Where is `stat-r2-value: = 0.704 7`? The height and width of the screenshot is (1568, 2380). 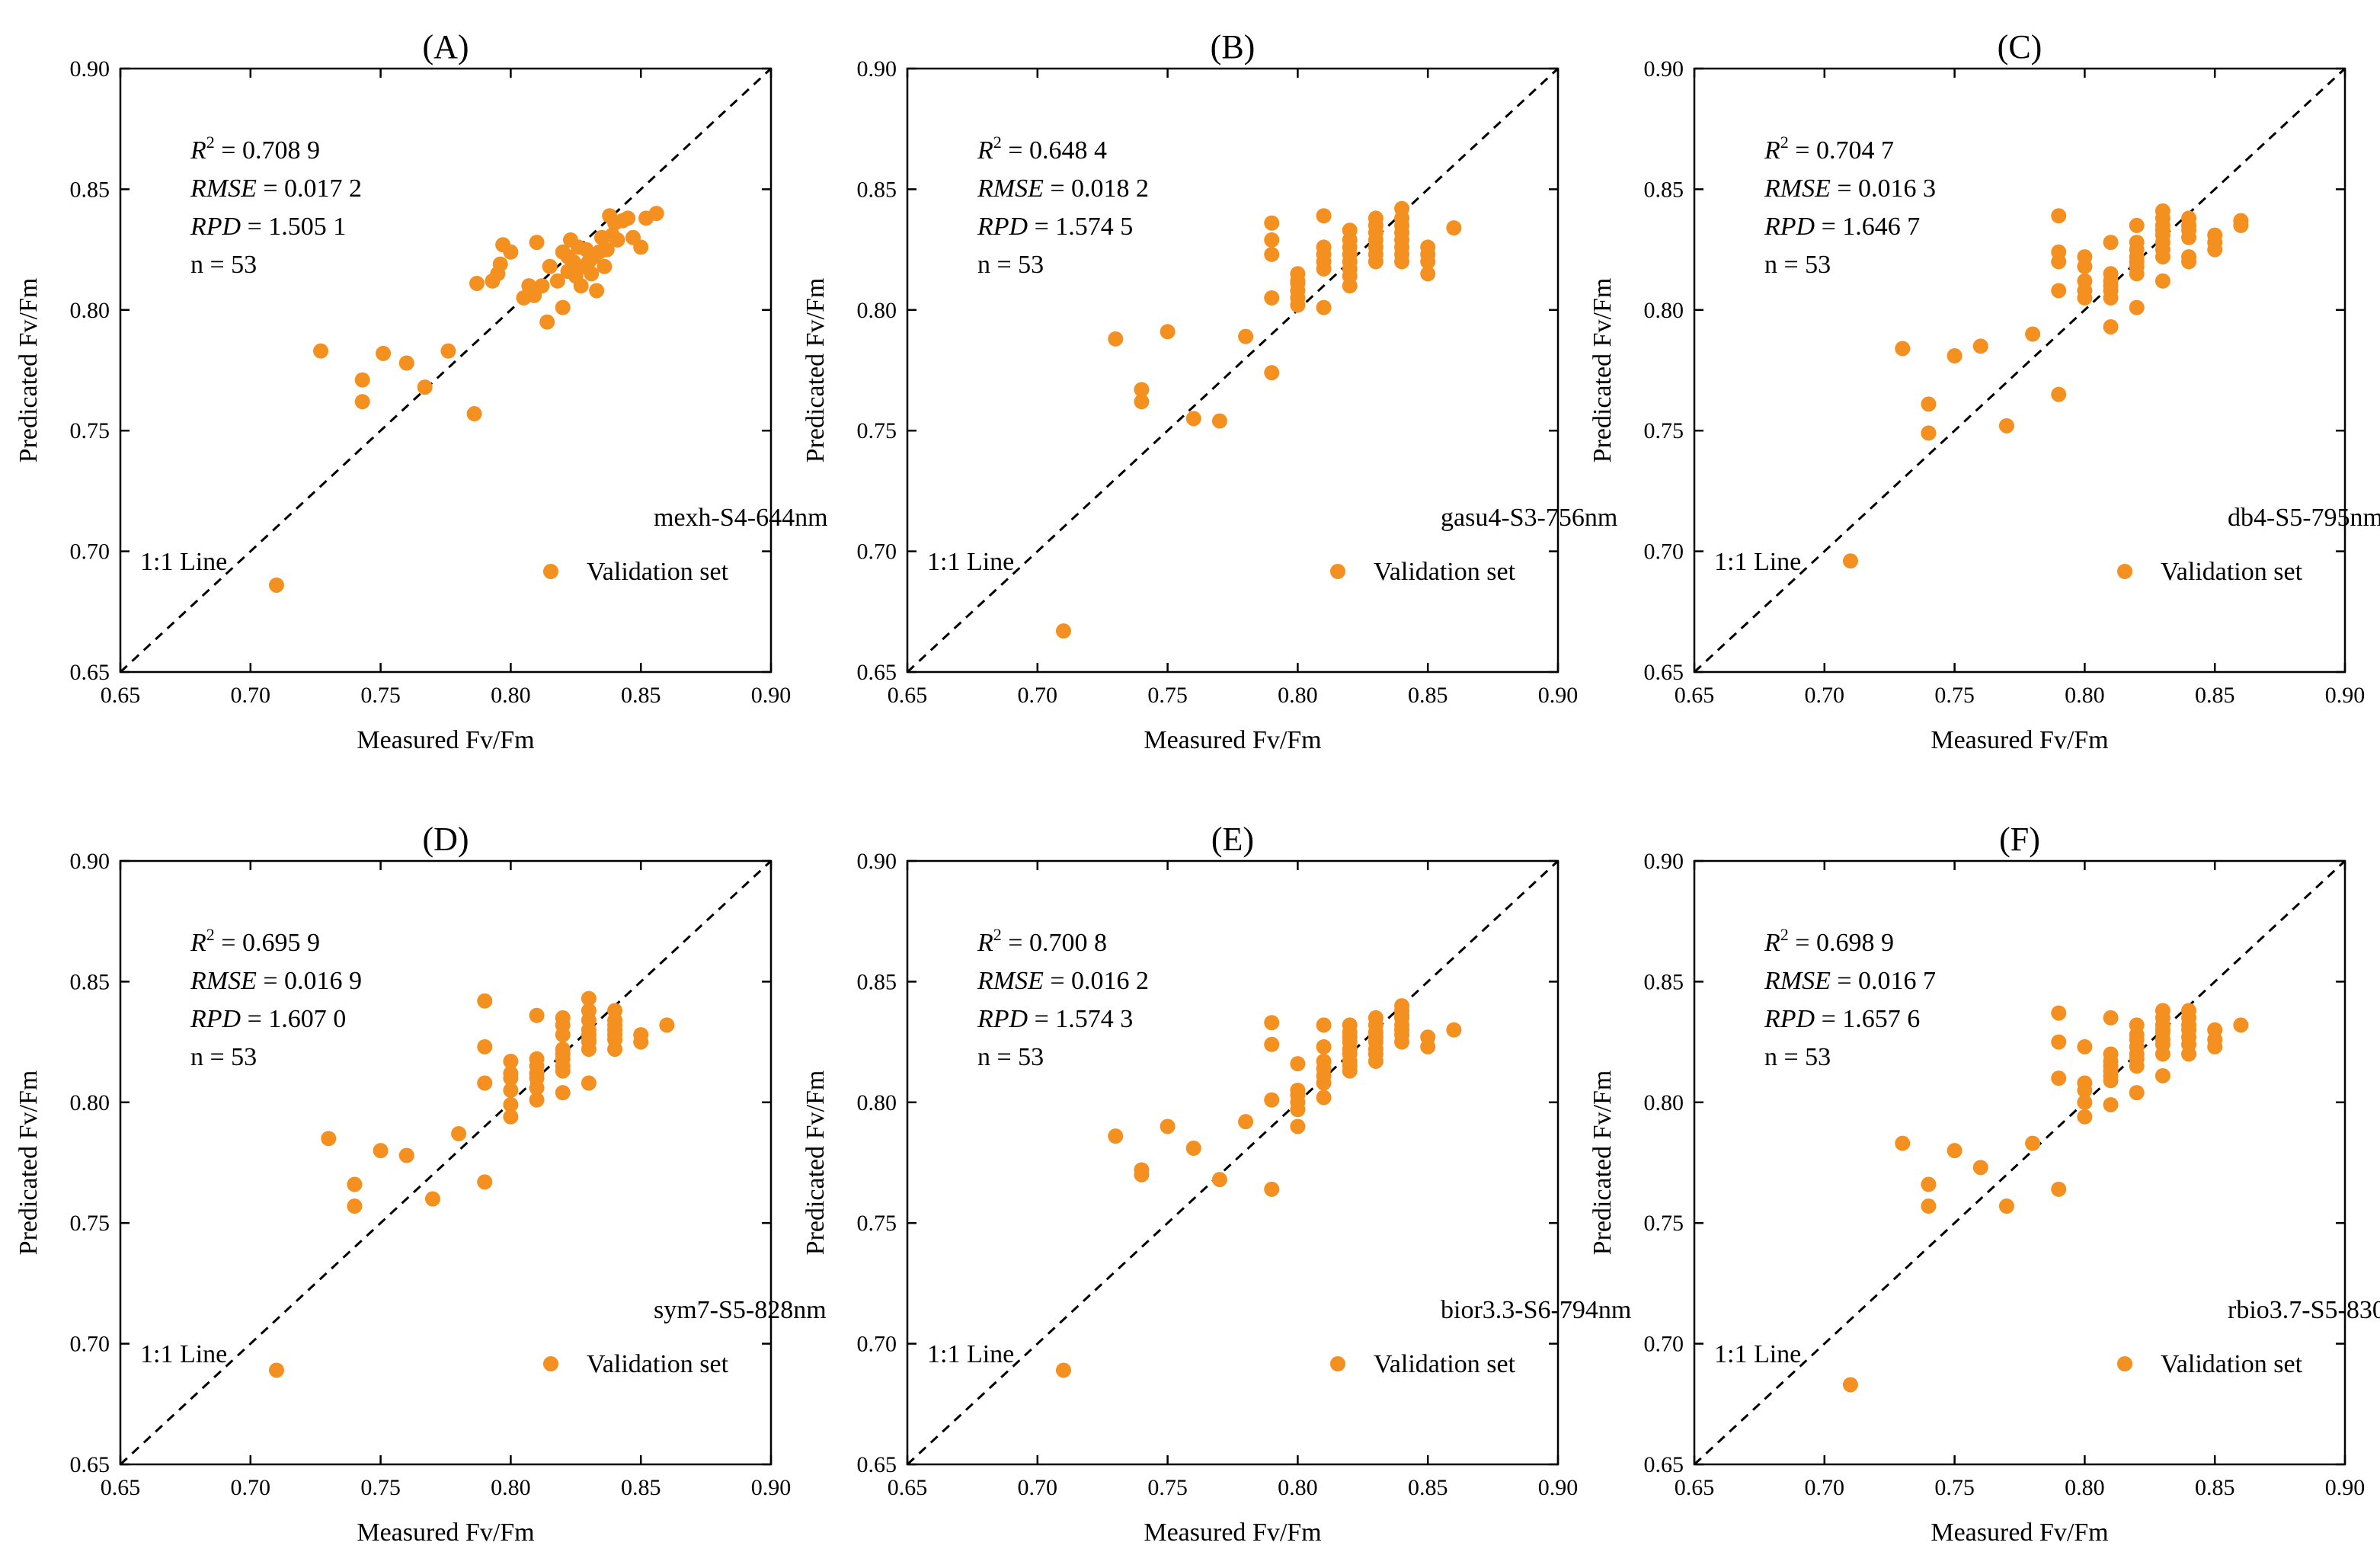
stat-r2-value: = 0.704 7 is located at coordinates (1841, 150).